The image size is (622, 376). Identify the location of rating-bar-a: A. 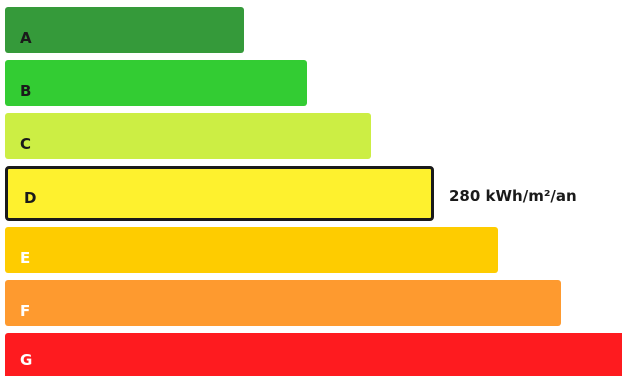
(124, 30).